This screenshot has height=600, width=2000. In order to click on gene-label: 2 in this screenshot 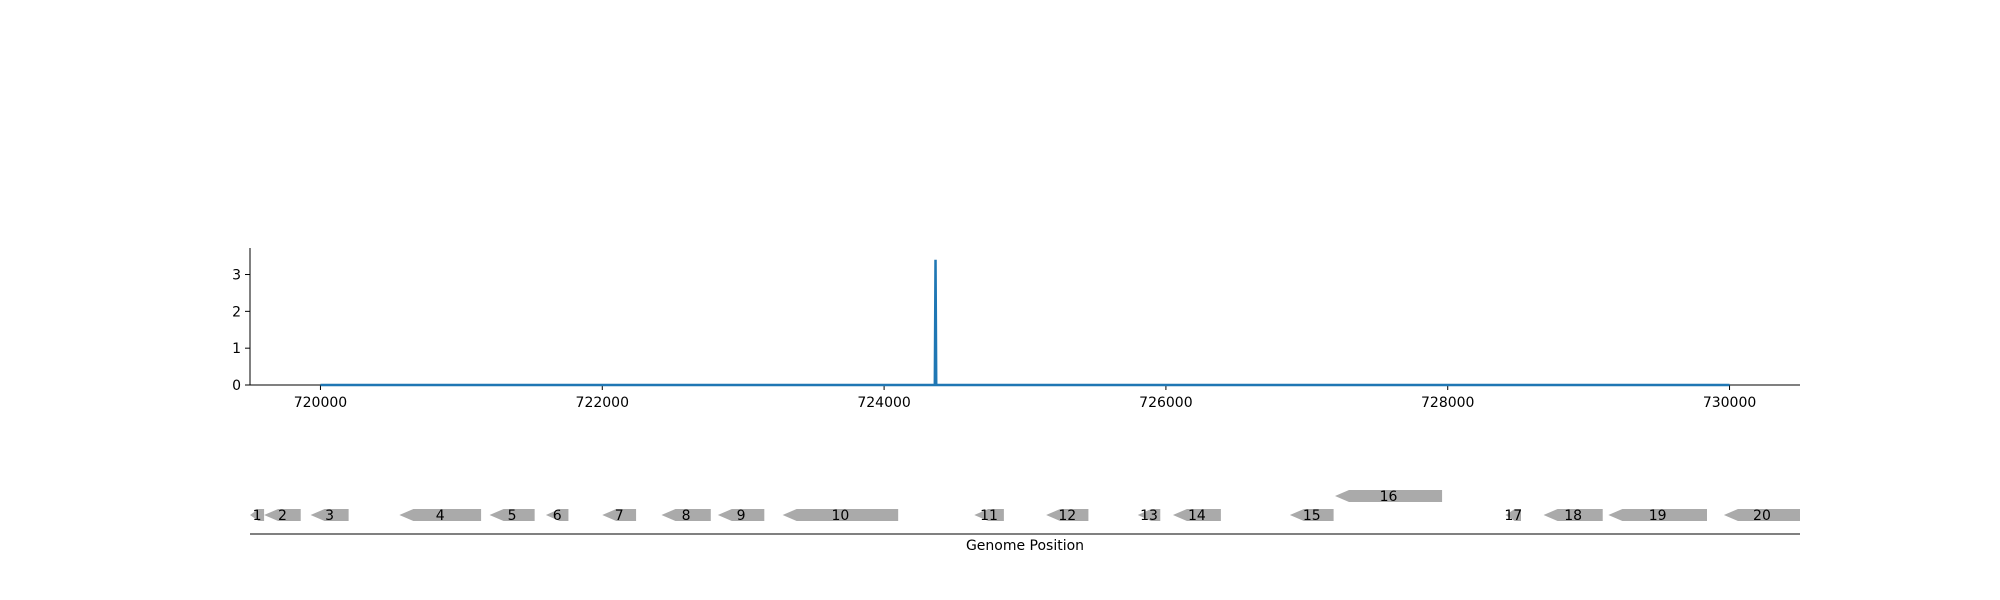, I will do `click(282, 516)`.